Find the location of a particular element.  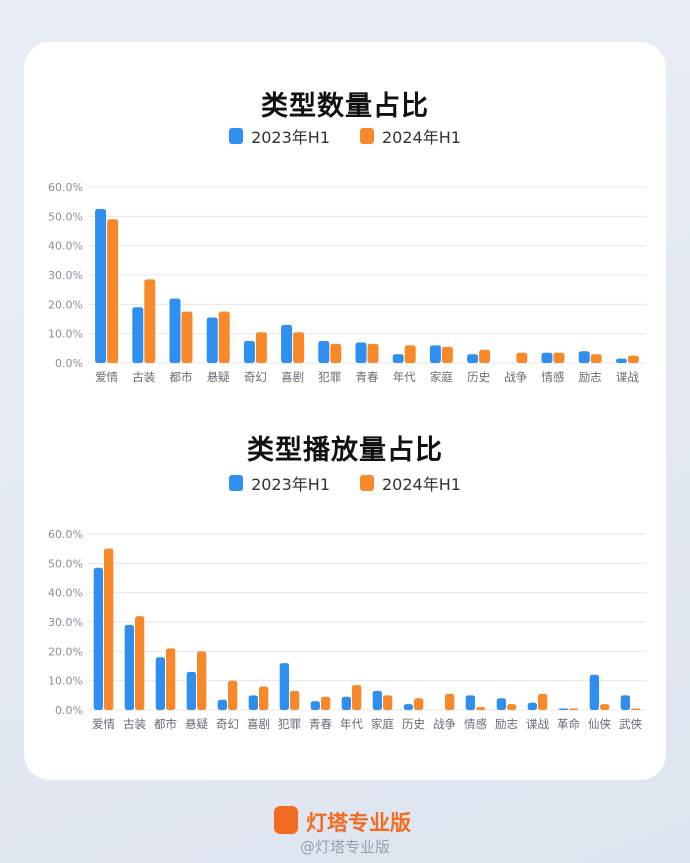

x-category-label: 年代 is located at coordinates (404, 377).